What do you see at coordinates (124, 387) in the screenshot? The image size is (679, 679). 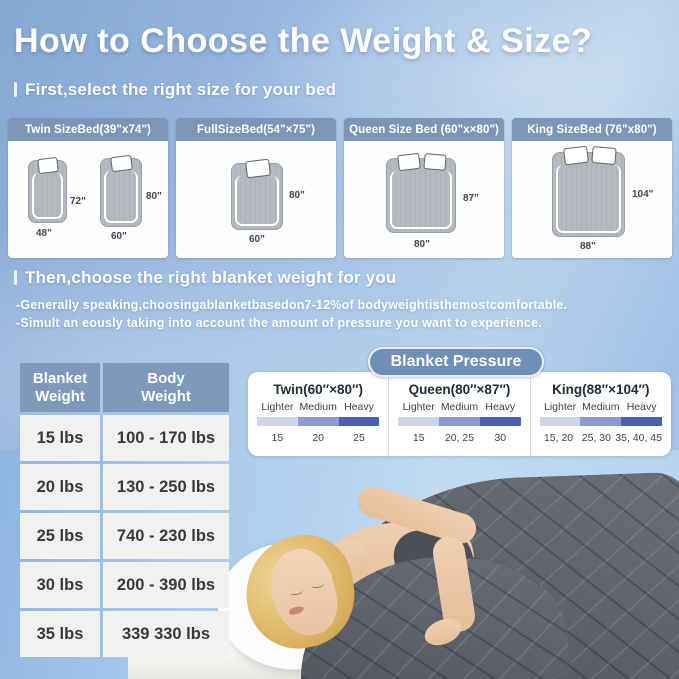 I see `weight-table-header-row: Blanket Weight Body Weight` at bounding box center [124, 387].